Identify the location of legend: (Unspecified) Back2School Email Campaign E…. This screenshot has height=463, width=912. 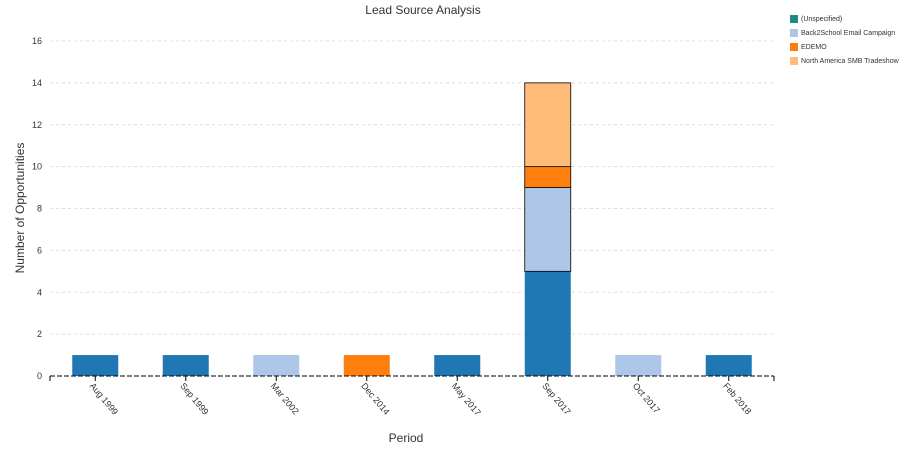
(844, 40).